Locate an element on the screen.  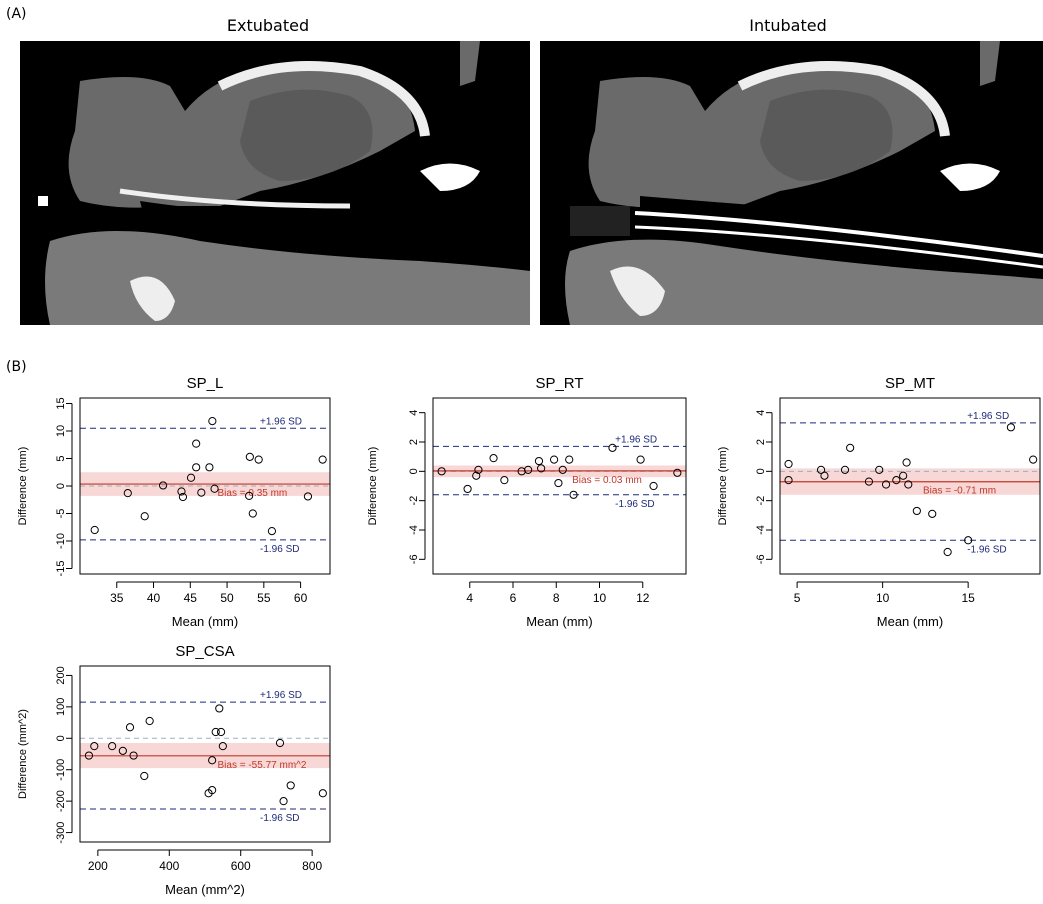
chart-title: SP_CSA is located at coordinates (204, 651).